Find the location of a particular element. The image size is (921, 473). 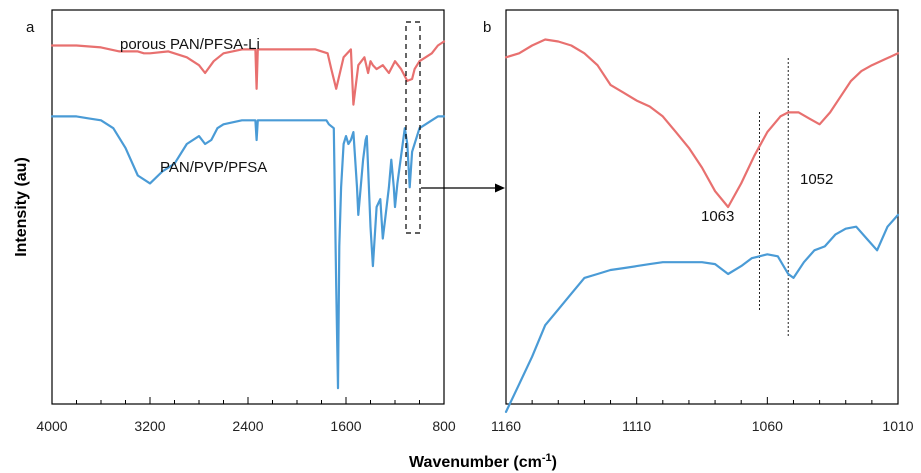

x-tick-label-b-1060: 1060 is located at coordinates (767, 426).